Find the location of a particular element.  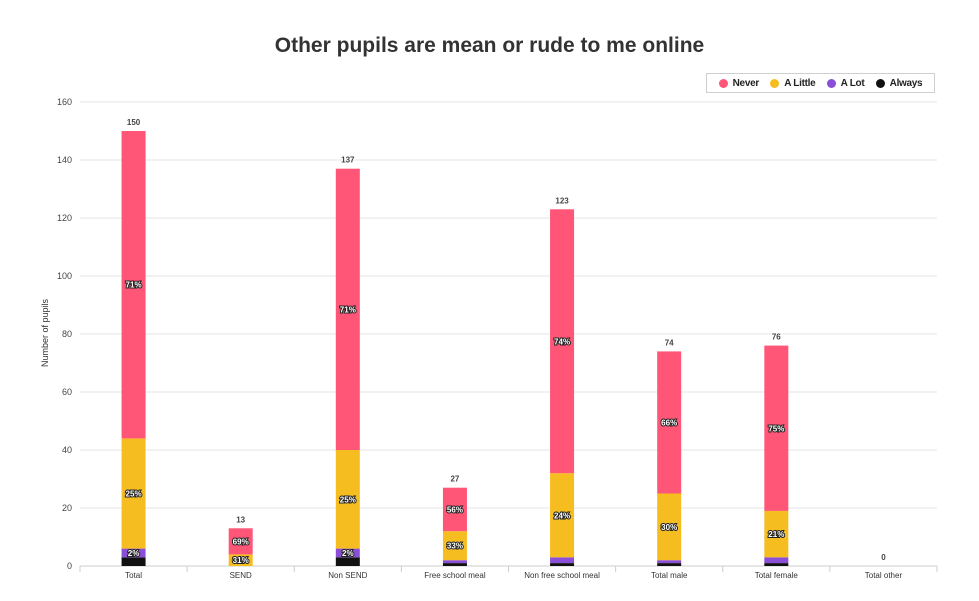

y-tick-label: 20 is located at coordinates (67, 508).